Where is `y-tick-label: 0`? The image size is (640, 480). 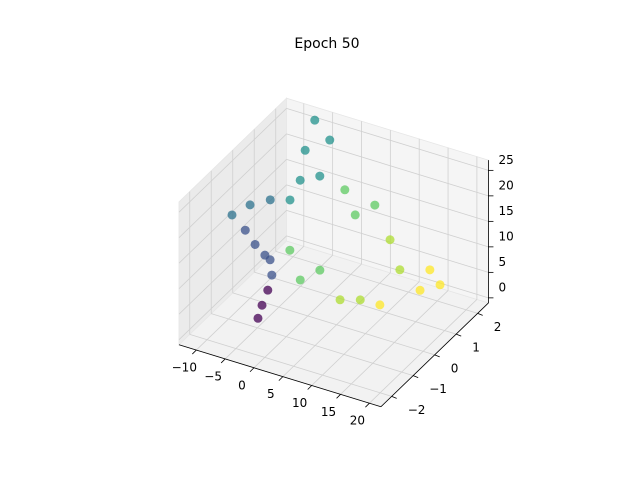
y-tick-label: 0 is located at coordinates (455, 368).